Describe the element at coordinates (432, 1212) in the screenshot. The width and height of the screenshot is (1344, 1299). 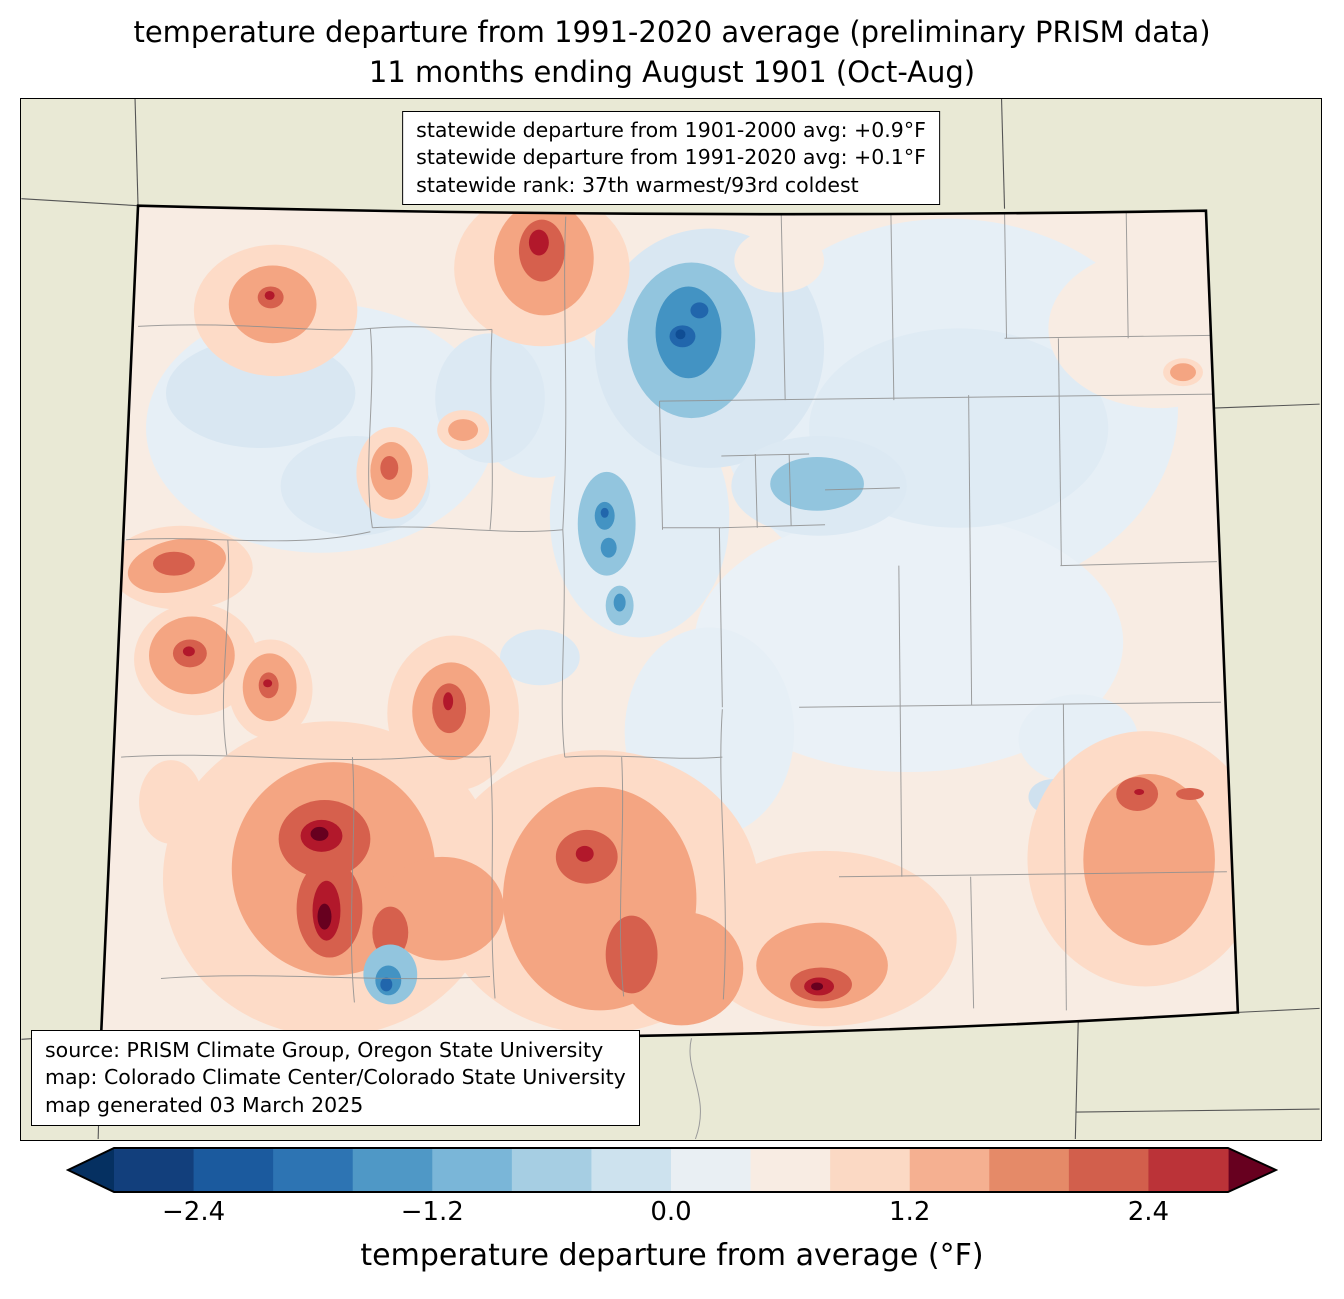
I see `colorbar-tick-label: −1.2` at that location.